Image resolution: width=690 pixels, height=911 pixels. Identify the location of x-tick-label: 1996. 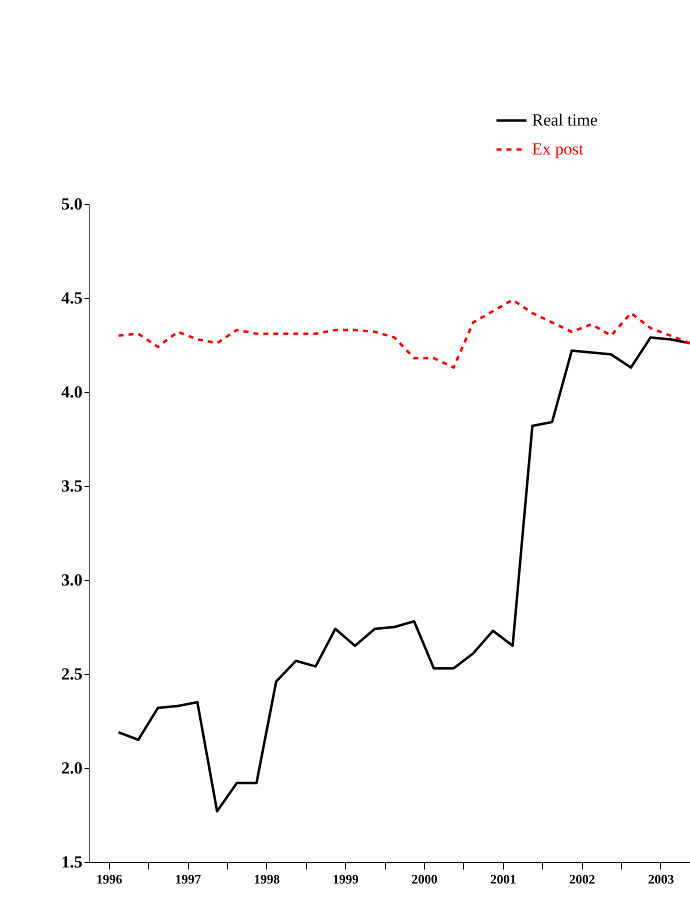
(109, 879).